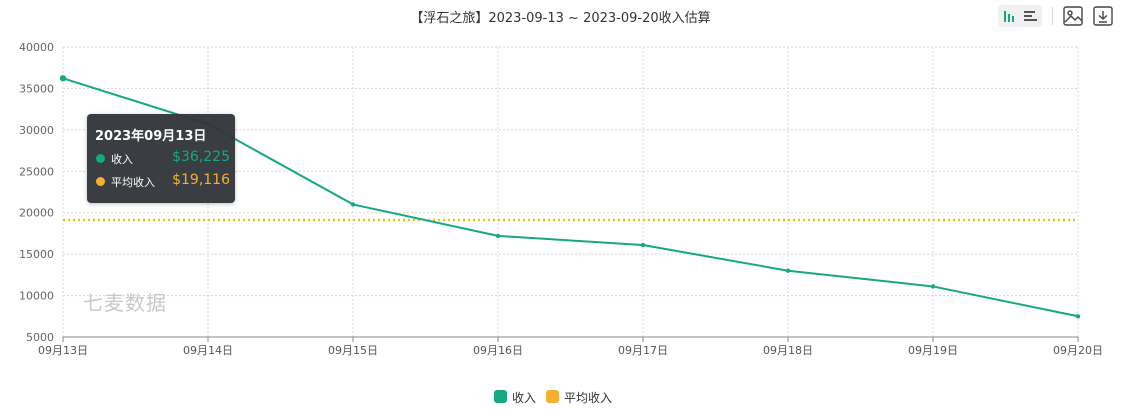 This screenshot has width=1121, height=409. Describe the element at coordinates (1052, 16) in the screenshot. I see `toolbar-divider` at that location.